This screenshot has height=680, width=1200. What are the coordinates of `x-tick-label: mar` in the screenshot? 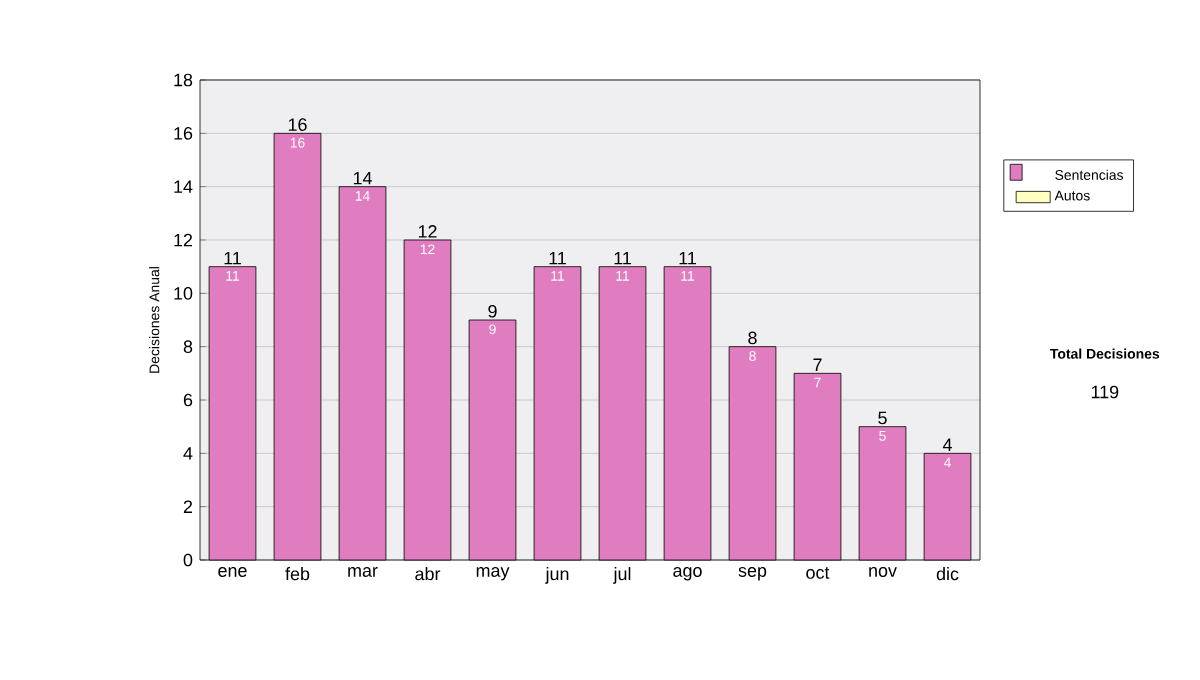 It's located at (363, 572).